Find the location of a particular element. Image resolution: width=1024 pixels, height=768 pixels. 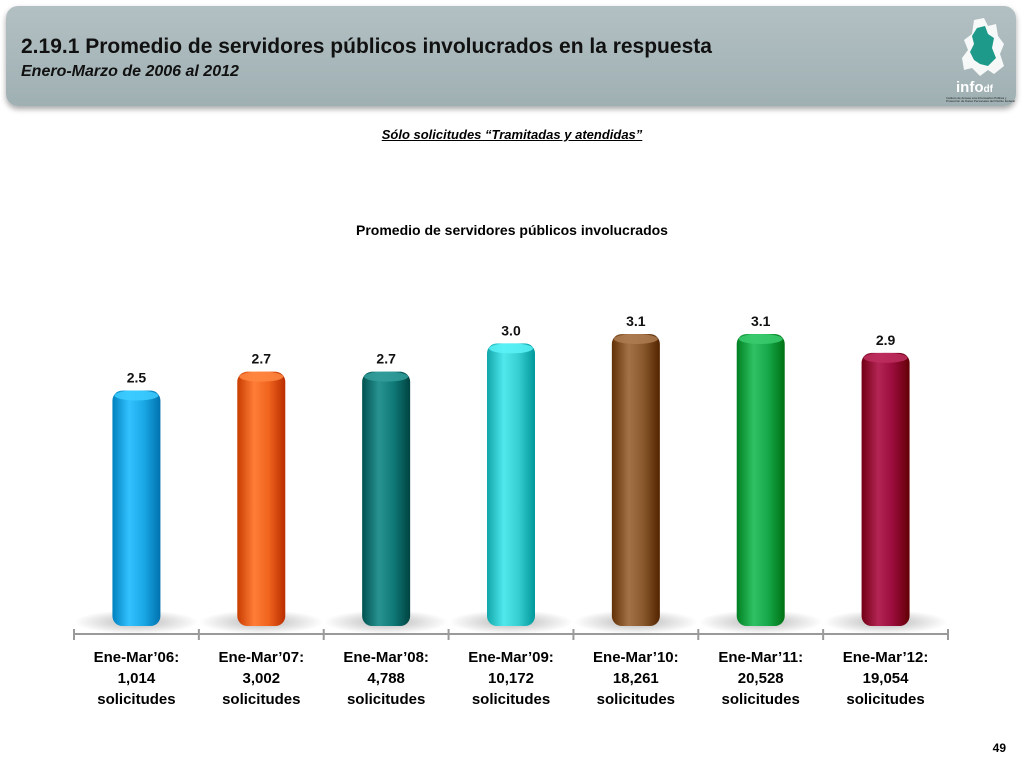

category-label-line: Ene-Mar’12: is located at coordinates (885, 657).